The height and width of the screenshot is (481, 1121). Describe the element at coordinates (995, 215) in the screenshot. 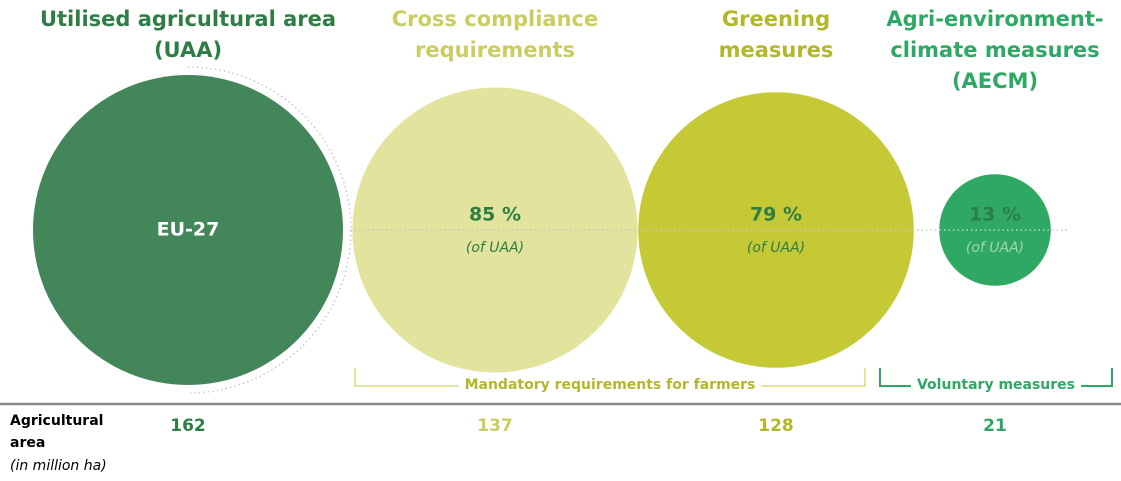

I see `share-label: 13 %` at that location.